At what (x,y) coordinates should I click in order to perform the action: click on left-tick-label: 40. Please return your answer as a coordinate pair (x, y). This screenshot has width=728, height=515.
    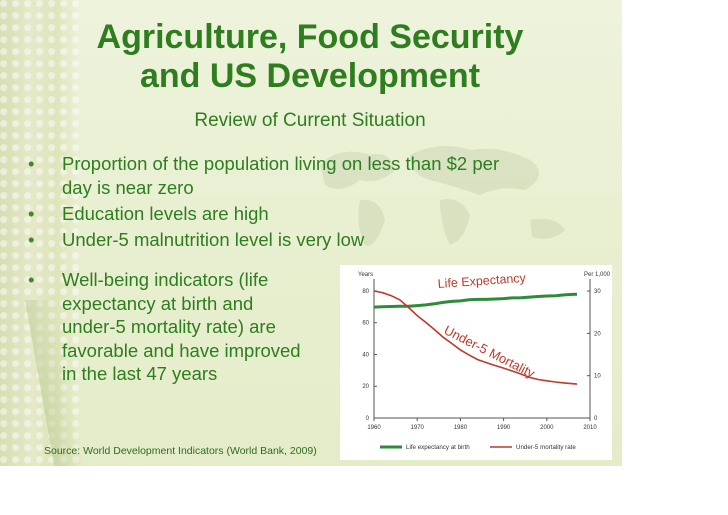
    Looking at the image, I should click on (365, 355).